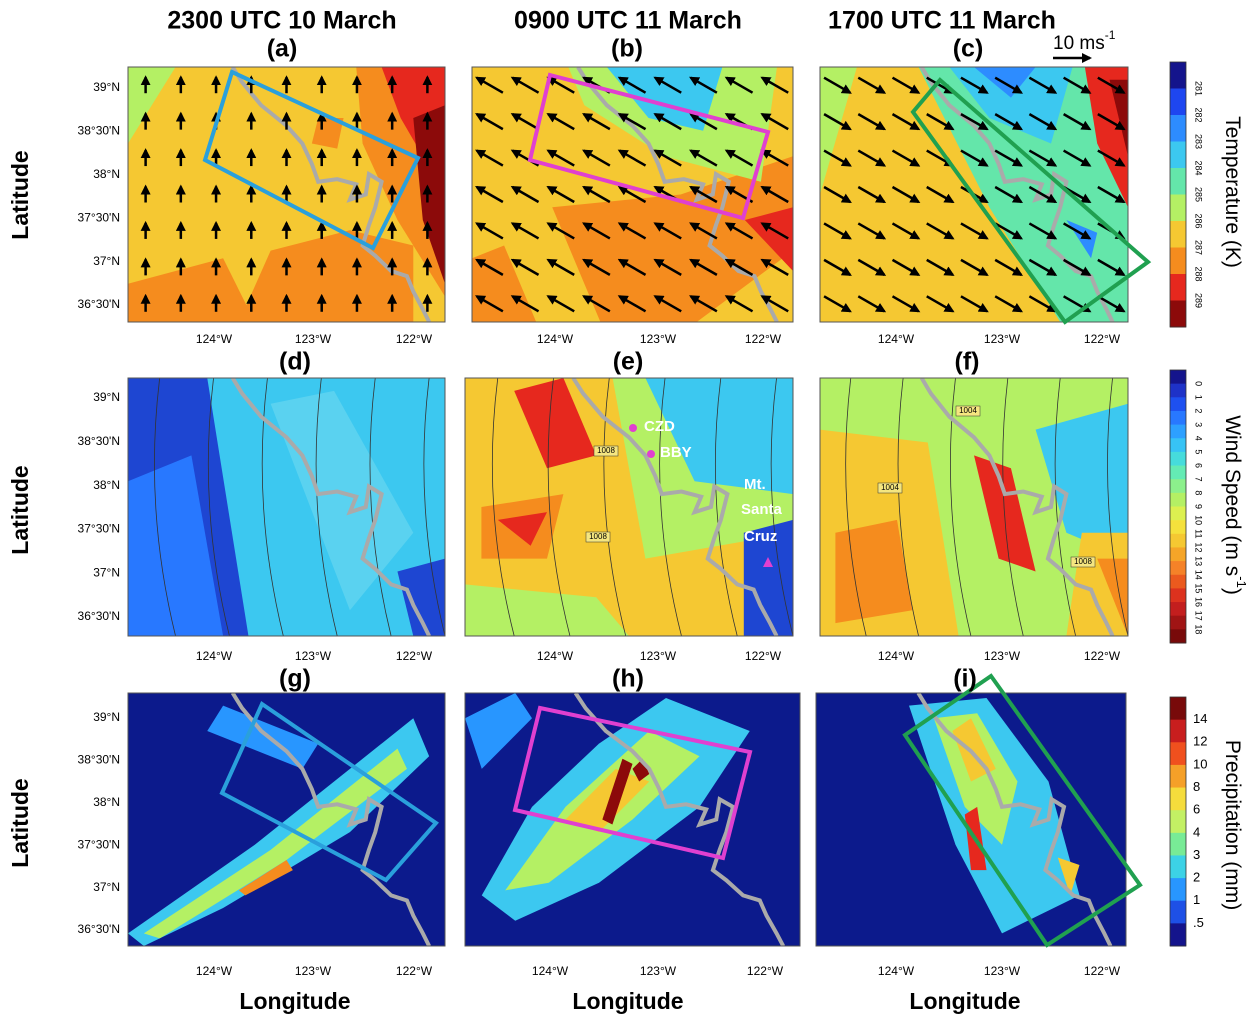 Image resolution: width=1251 pixels, height=1018 pixels. What do you see at coordinates (1199, 588) in the screenshot?
I see `colorbar-tick-label: 15` at bounding box center [1199, 588].